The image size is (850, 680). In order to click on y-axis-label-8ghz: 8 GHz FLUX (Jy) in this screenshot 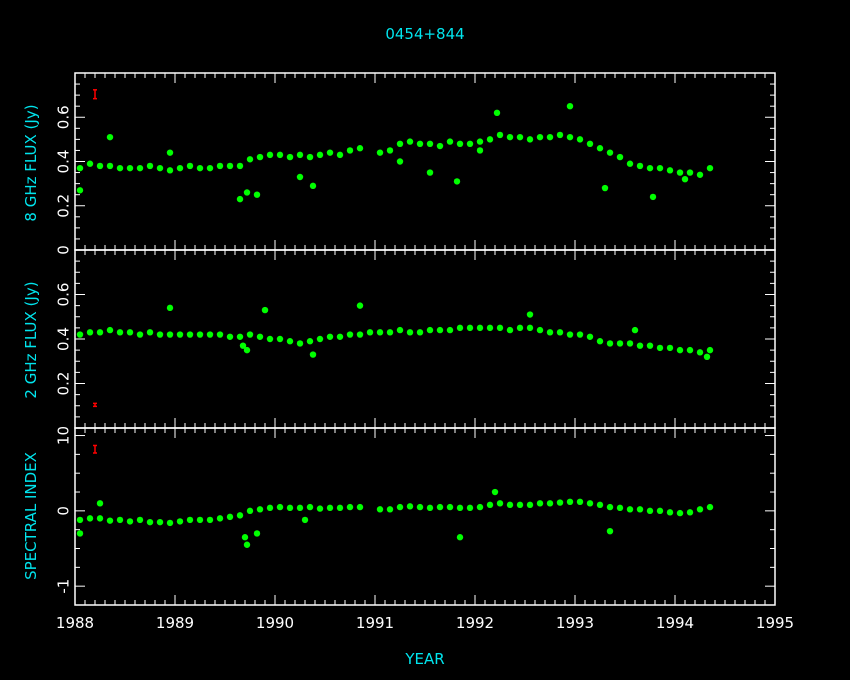, I will do `click(31, 162)`.